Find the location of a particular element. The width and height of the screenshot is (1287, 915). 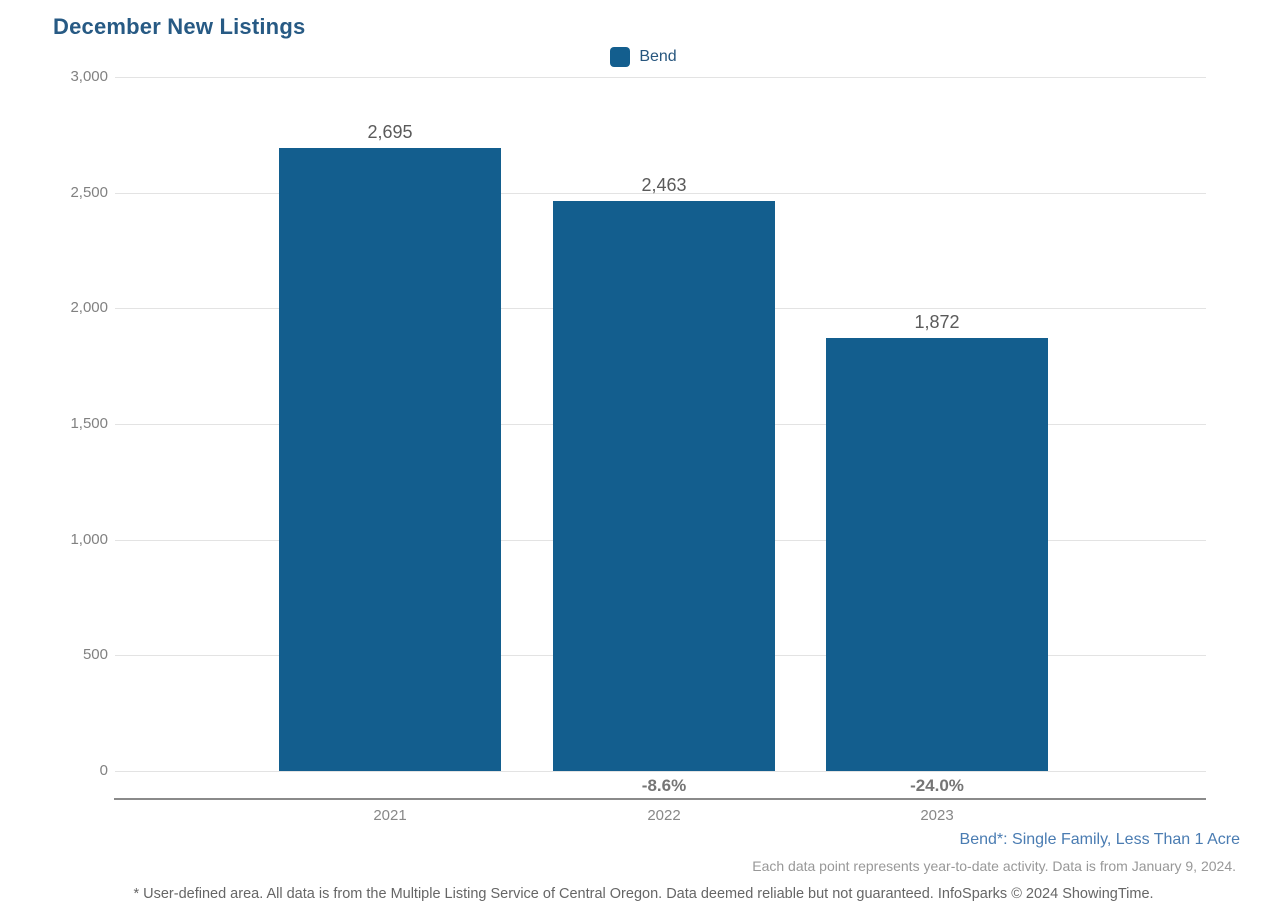

y-tick-label-0: 0 is located at coordinates (103, 770).